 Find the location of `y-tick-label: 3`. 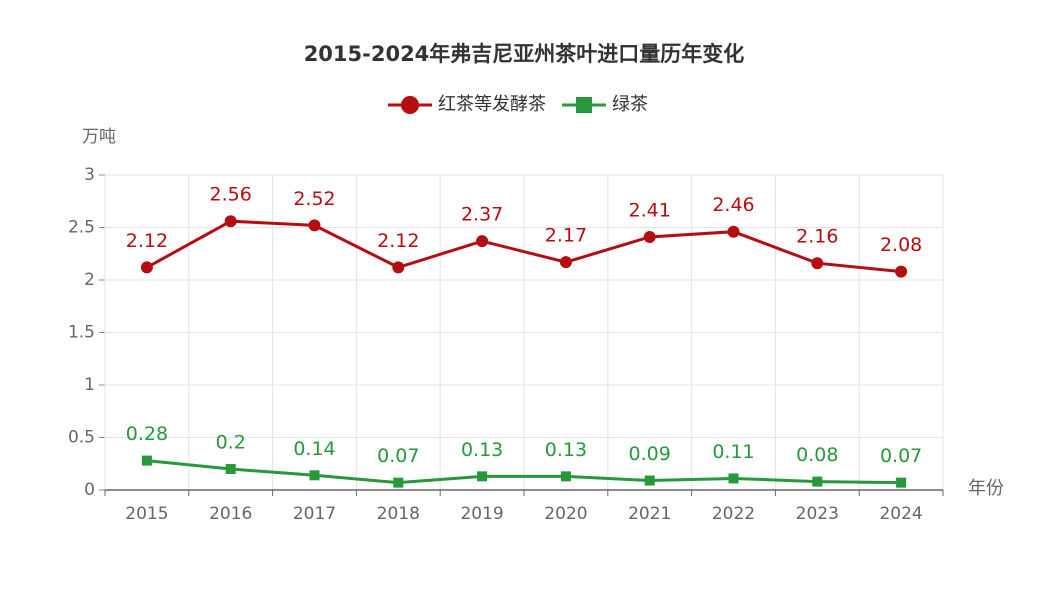

y-tick-label: 3 is located at coordinates (89, 175).